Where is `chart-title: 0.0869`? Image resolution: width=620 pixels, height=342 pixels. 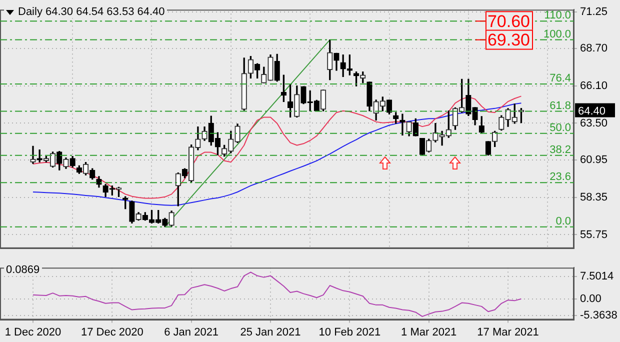
chart-title: 0.0869 is located at coordinates (23, 270).